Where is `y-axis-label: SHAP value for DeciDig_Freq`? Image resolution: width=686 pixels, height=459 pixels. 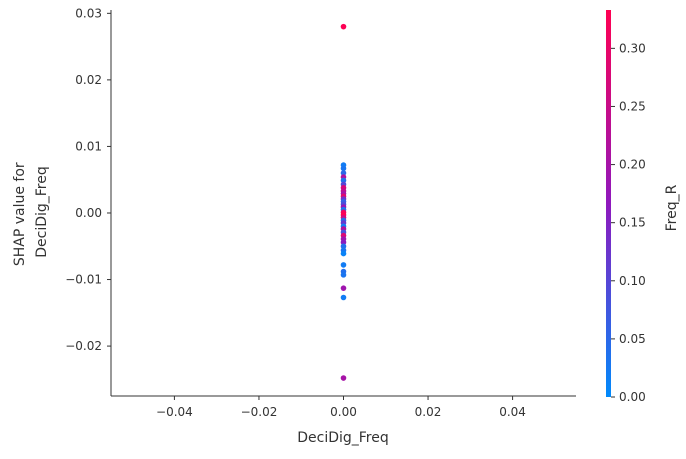
y-axis-label: SHAP value for DeciDig_Freq is located at coordinates (31, 212).